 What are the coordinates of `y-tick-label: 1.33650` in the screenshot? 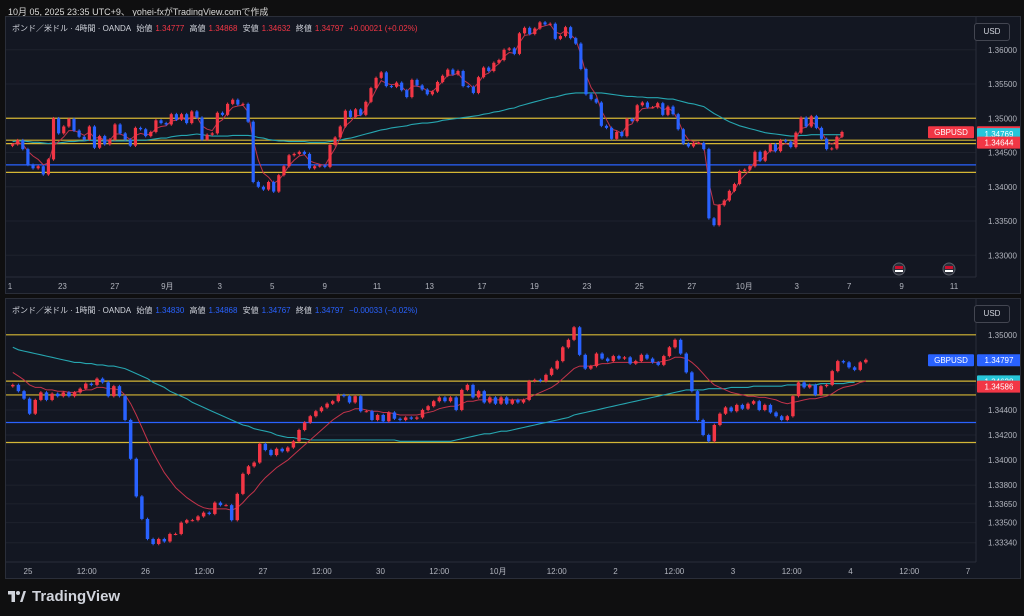 It's located at (1002, 504).